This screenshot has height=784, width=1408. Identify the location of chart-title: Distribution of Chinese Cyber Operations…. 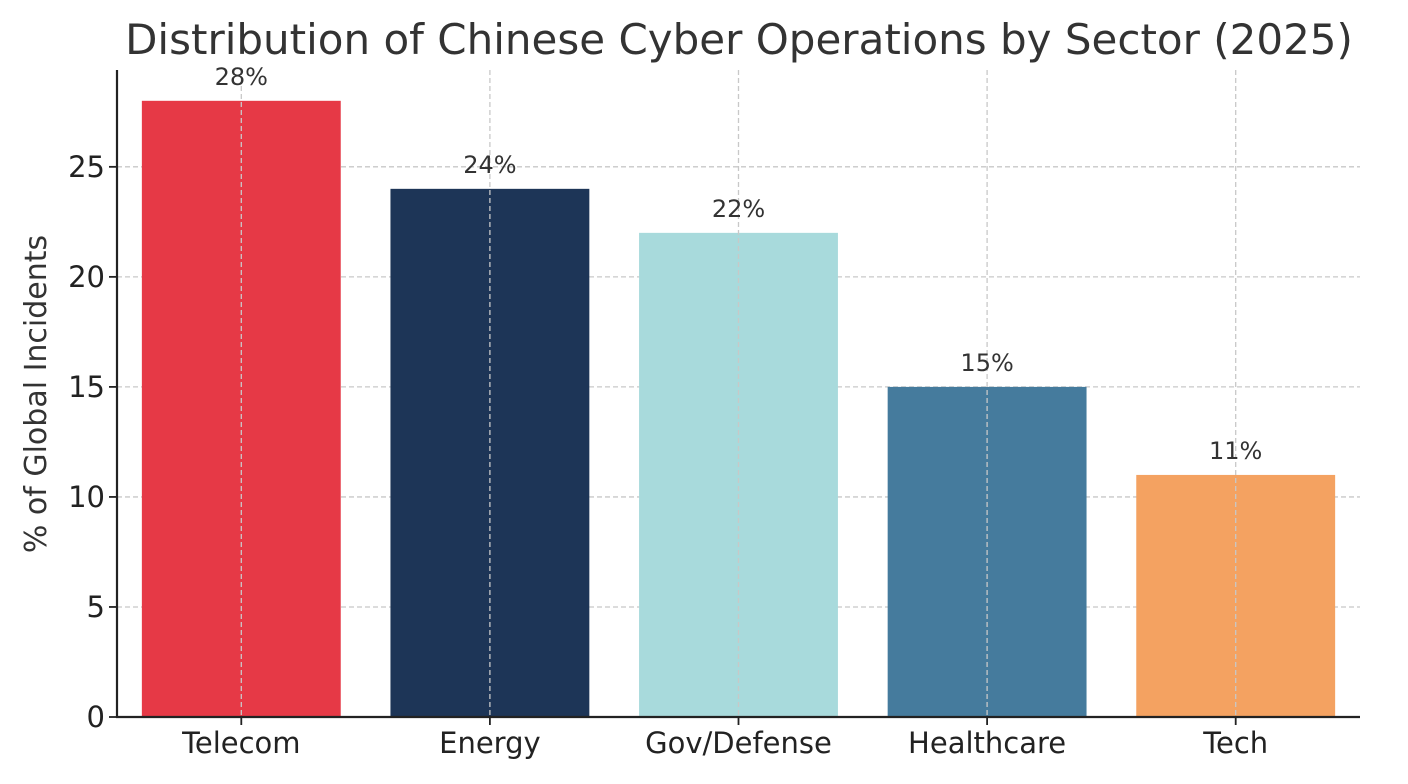
(739, 39).